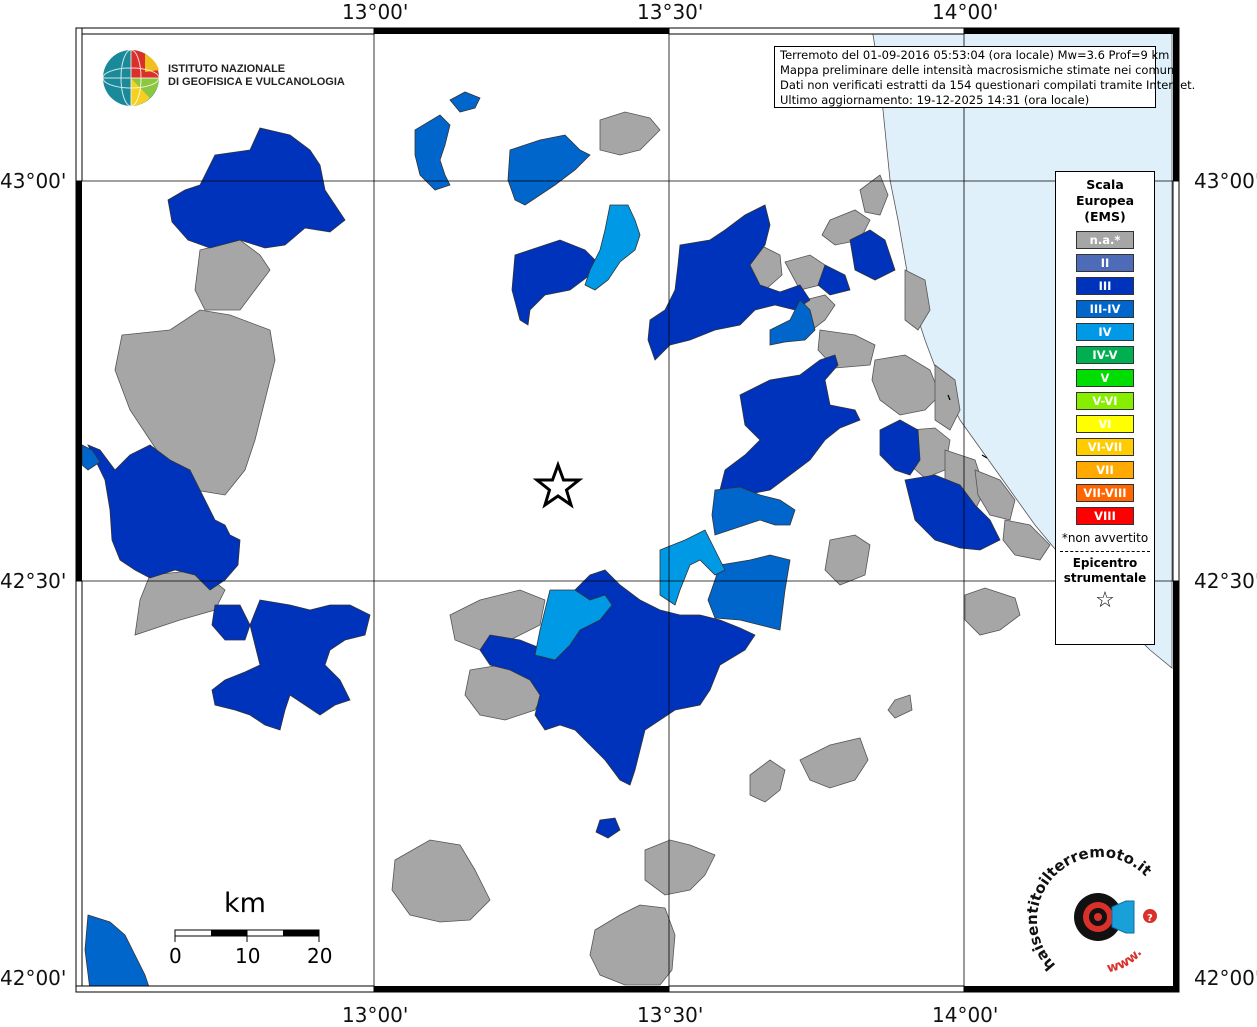 Image resolution: width=1257 pixels, height=1027 pixels. What do you see at coordinates (1105, 216) in the screenshot?
I see `legend-title-line3: (EMS)` at bounding box center [1105, 216].